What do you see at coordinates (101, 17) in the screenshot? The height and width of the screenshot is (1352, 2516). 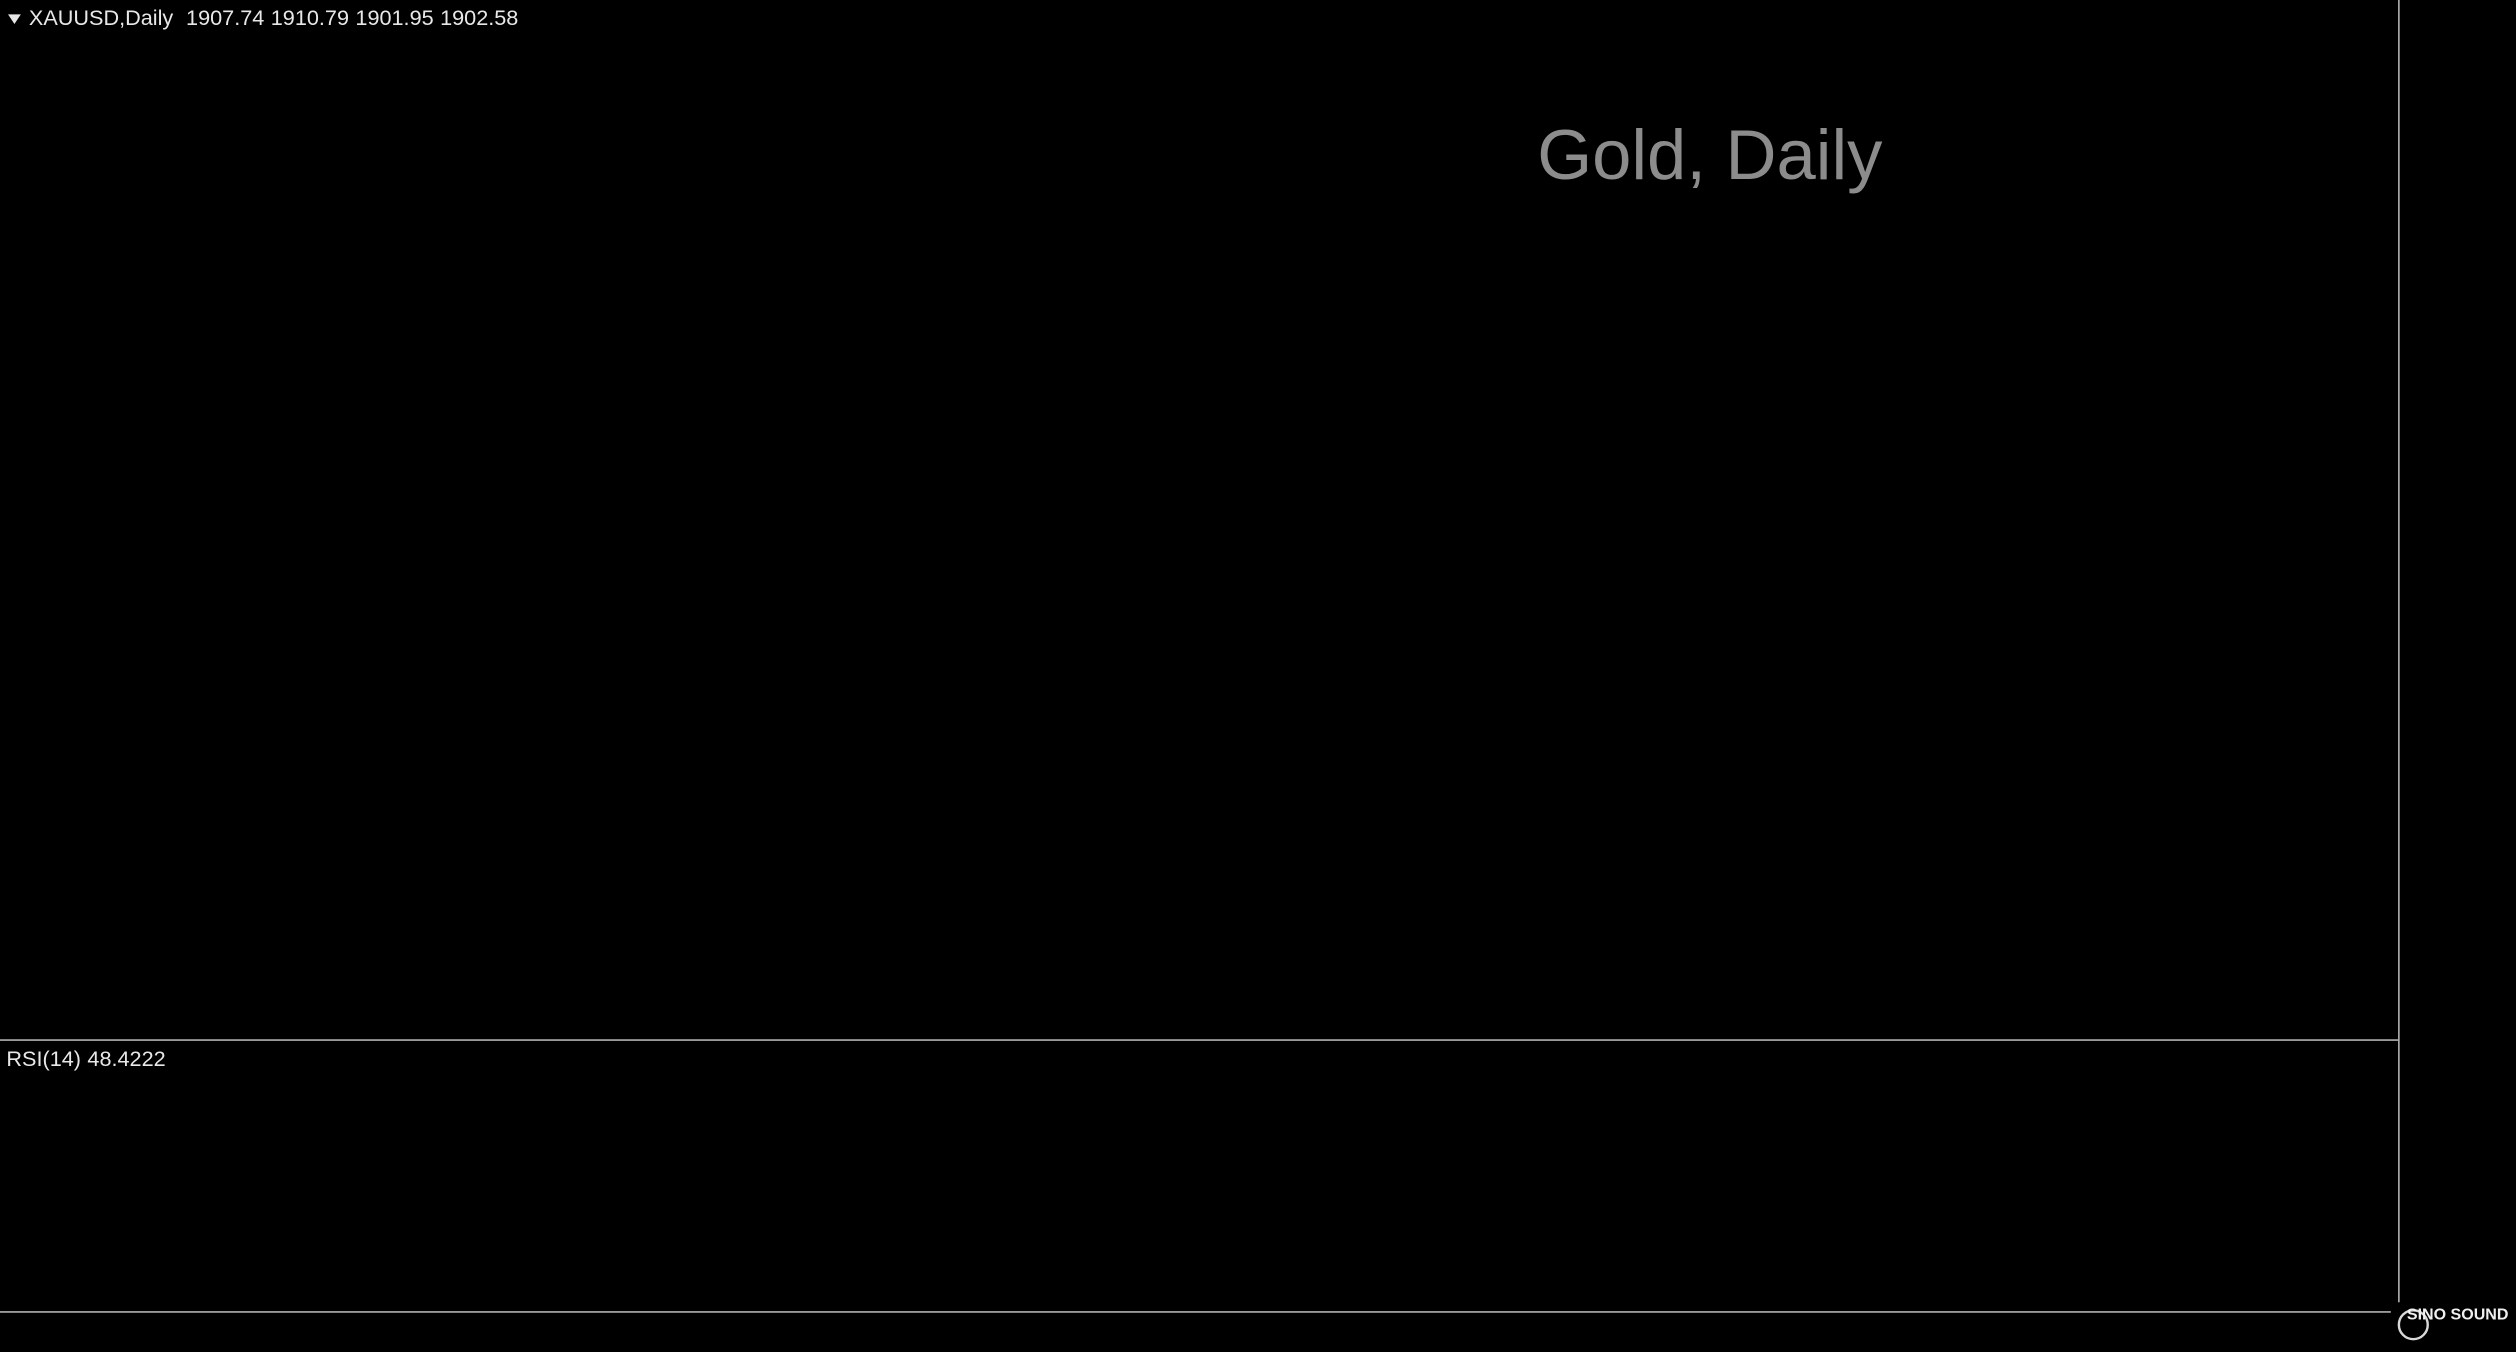 I see `symbol: XAUUSD,Daily` at bounding box center [101, 17].